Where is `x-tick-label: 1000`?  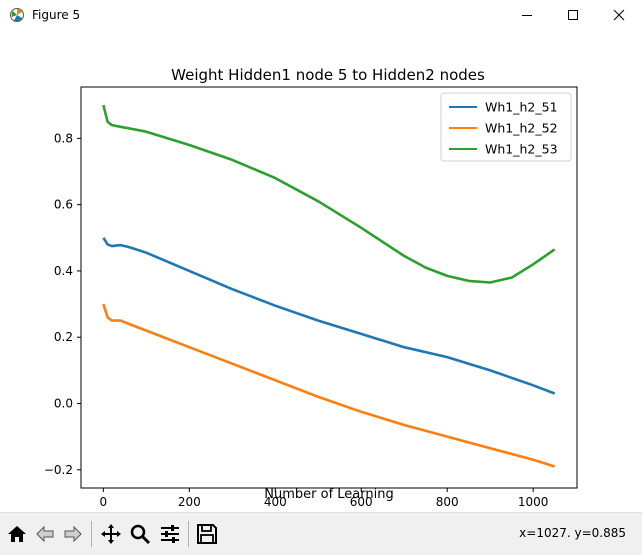 x-tick-label: 1000 is located at coordinates (533, 502).